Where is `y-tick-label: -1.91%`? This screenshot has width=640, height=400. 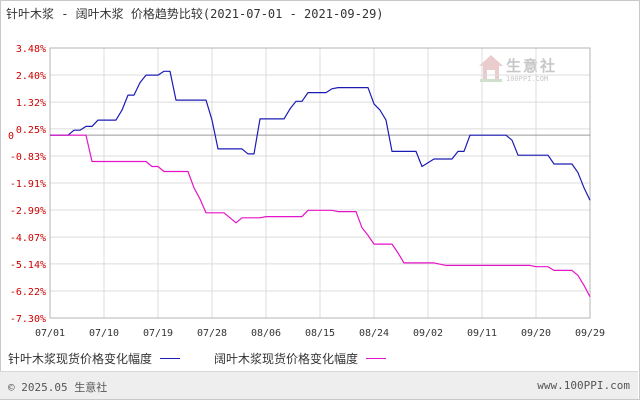 y-tick-label: -1.91% is located at coordinates (28, 184).